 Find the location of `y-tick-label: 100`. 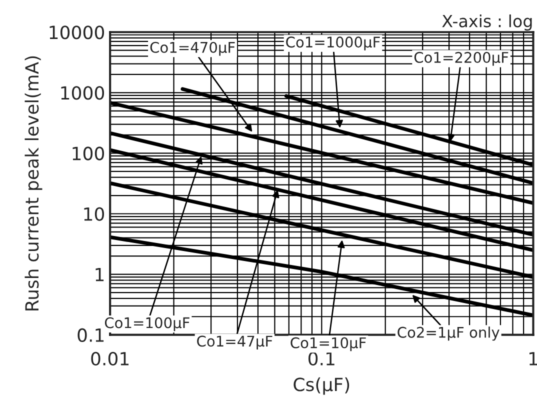

y-tick-label: 100 is located at coordinates (88, 153).